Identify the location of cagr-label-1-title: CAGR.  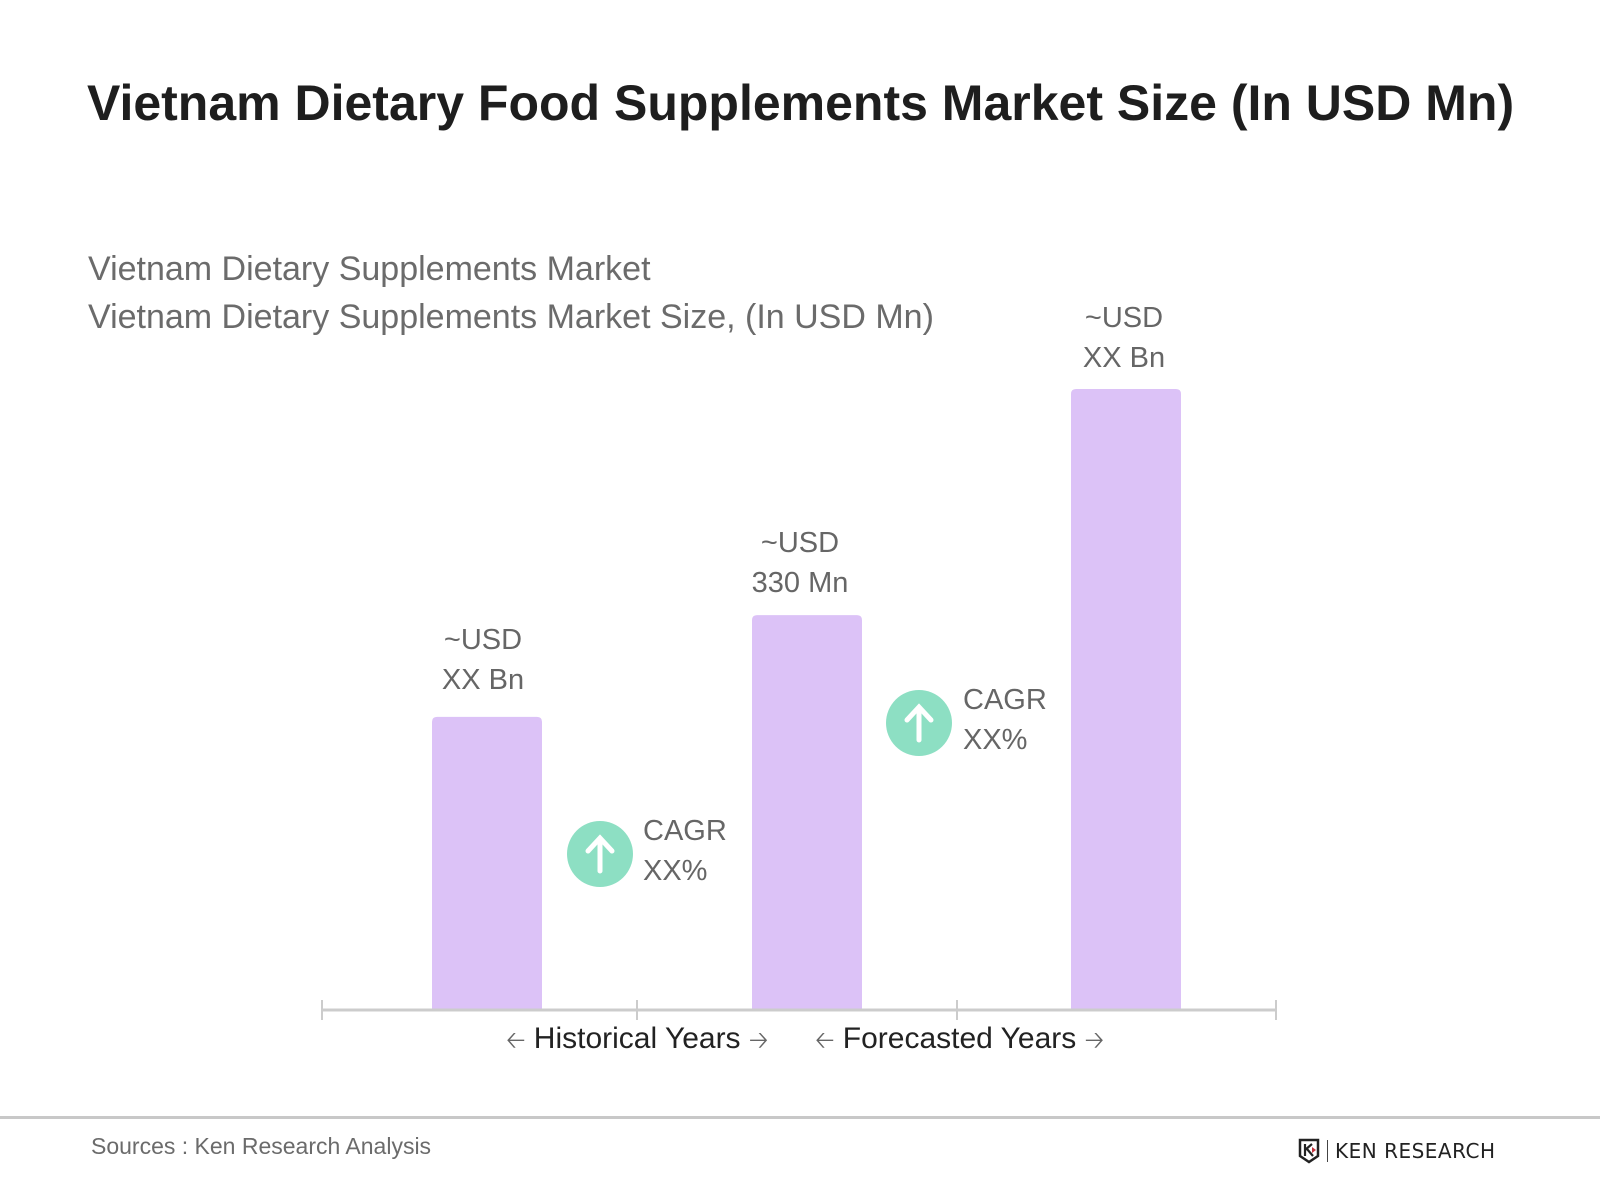
(685, 831).